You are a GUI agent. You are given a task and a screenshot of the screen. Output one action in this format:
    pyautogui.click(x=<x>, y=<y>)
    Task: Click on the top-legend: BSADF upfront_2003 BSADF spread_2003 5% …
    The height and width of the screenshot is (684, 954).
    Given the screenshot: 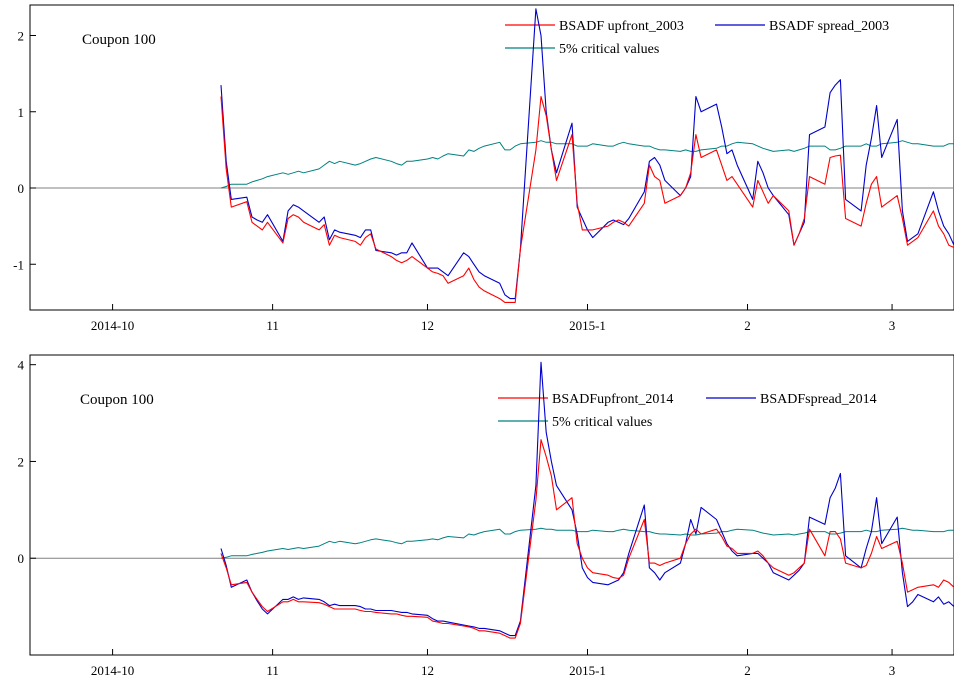 What is the action you would take?
    pyautogui.click(x=697, y=38)
    